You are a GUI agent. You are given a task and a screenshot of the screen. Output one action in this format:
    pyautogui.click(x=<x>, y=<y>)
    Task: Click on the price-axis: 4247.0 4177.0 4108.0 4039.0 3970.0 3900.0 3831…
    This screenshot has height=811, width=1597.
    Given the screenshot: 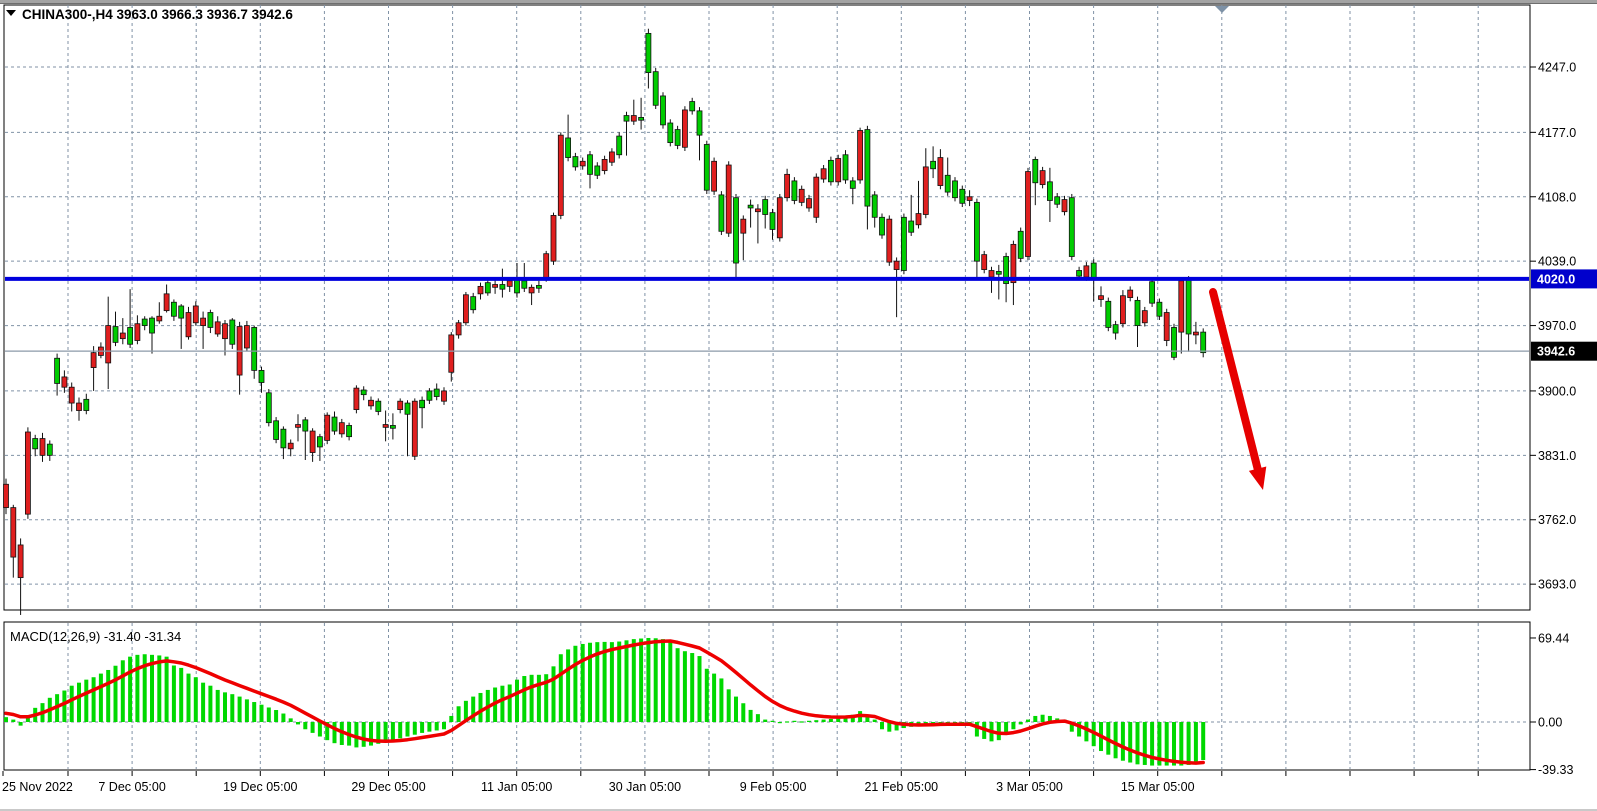 What is the action you would take?
    pyautogui.click(x=1553, y=326)
    